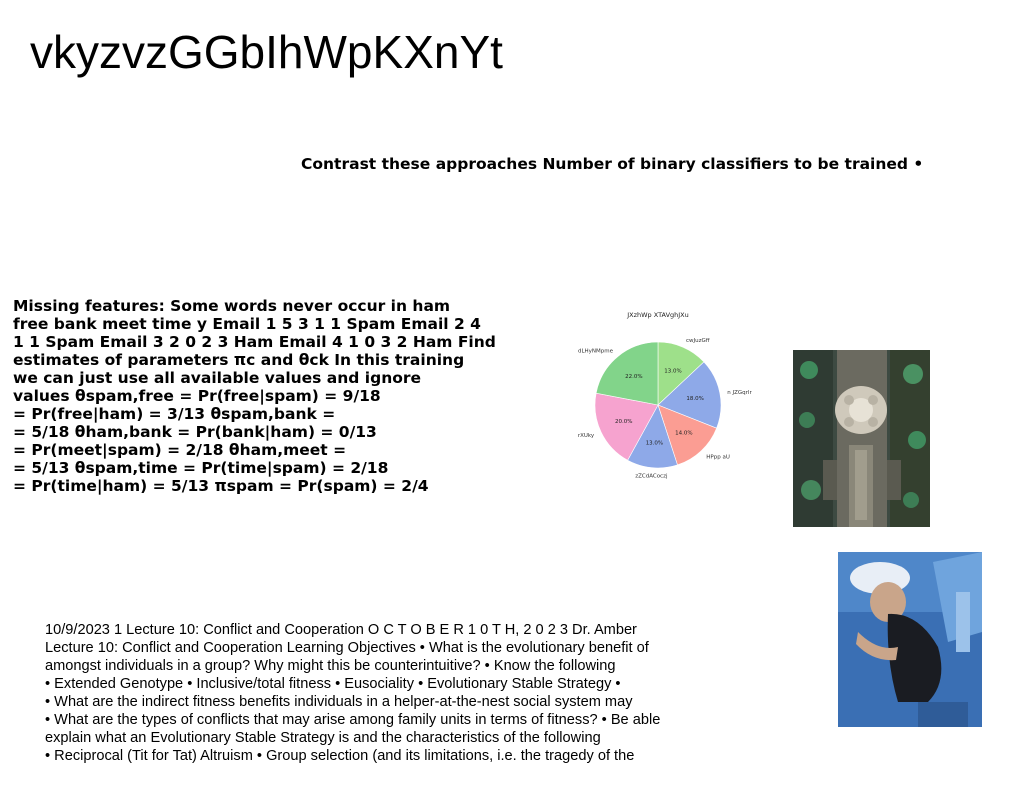  What do you see at coordinates (623, 422) in the screenshot?
I see `pie-percent-label: 20.0%` at bounding box center [623, 422].